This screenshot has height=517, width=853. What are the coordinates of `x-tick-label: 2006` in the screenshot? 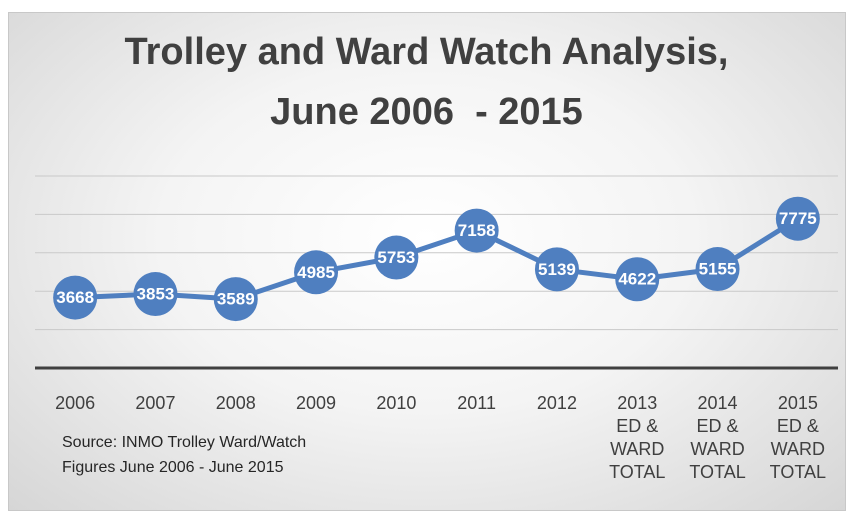 It's located at (75, 403).